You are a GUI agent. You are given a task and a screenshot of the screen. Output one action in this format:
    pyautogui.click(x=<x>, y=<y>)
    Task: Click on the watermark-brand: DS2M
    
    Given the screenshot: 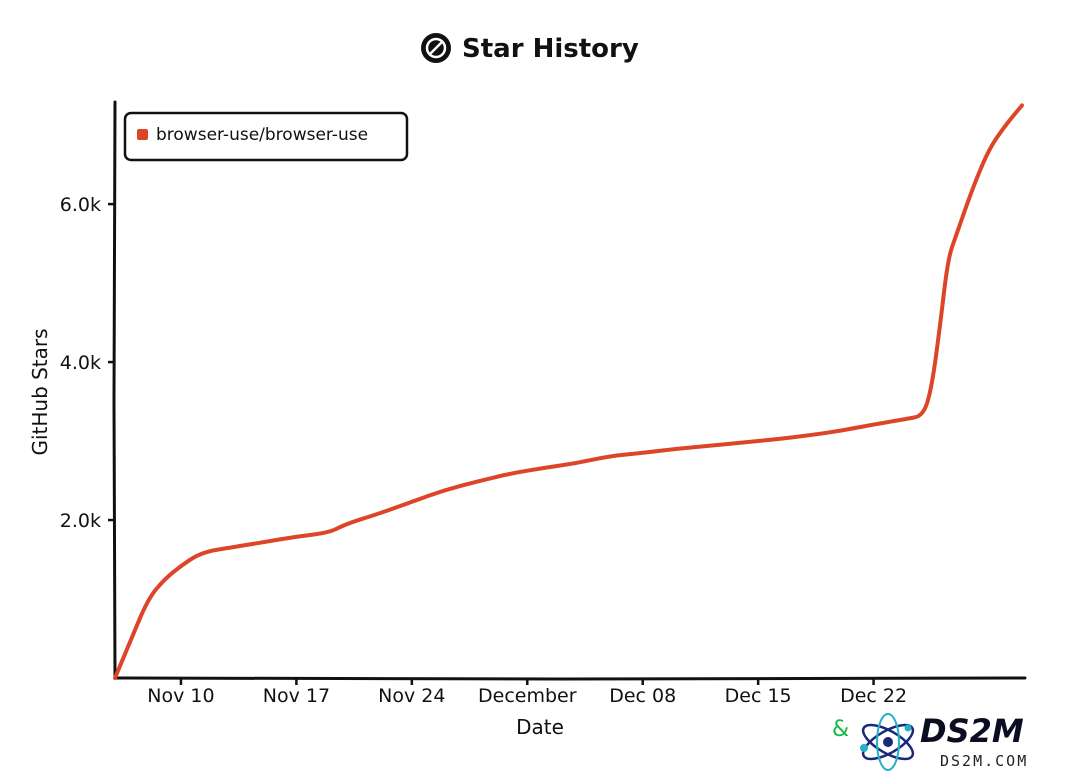 What is the action you would take?
    pyautogui.click(x=972, y=731)
    